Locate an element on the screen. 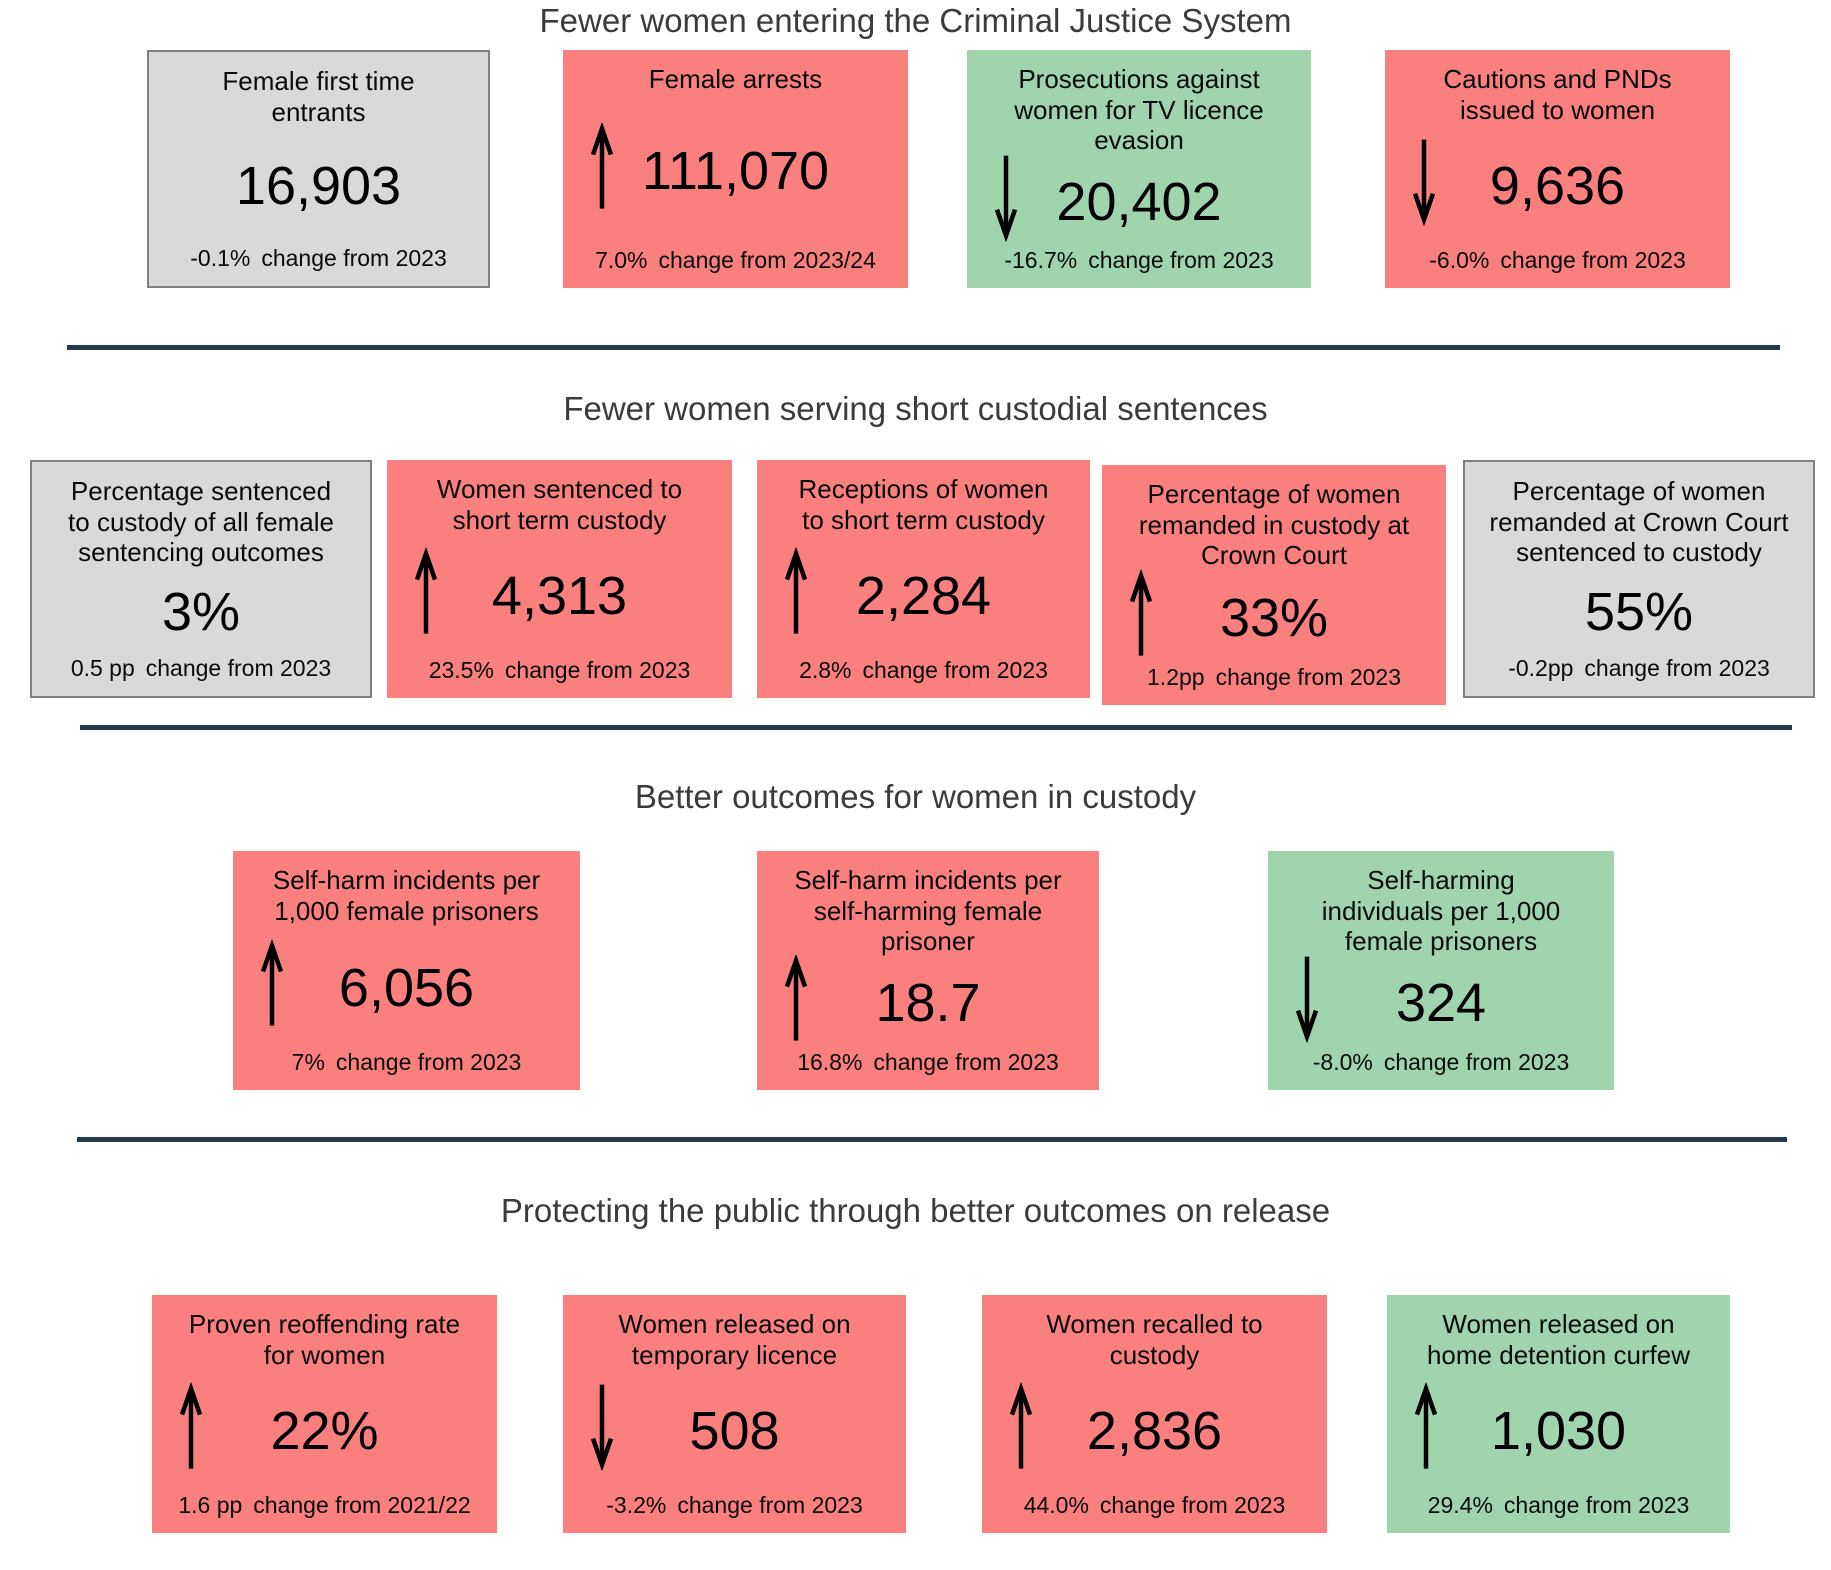  card-change: -0.1% change from 2023 is located at coordinates (318, 265).